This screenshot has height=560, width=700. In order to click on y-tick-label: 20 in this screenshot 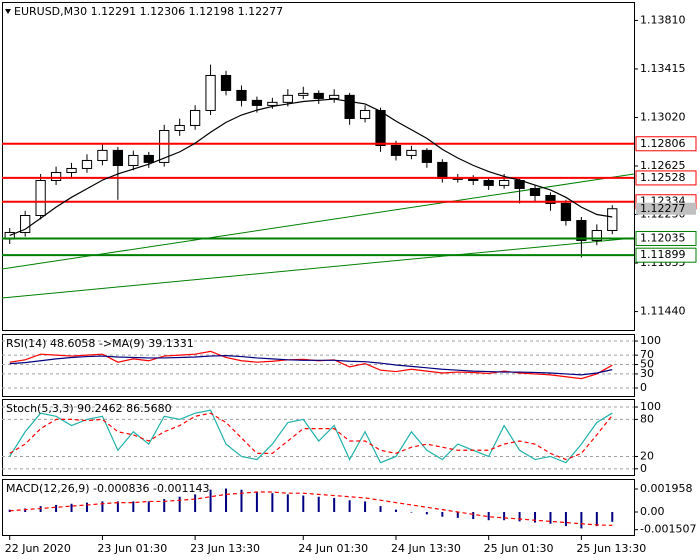, I will do `click(647, 455)`.